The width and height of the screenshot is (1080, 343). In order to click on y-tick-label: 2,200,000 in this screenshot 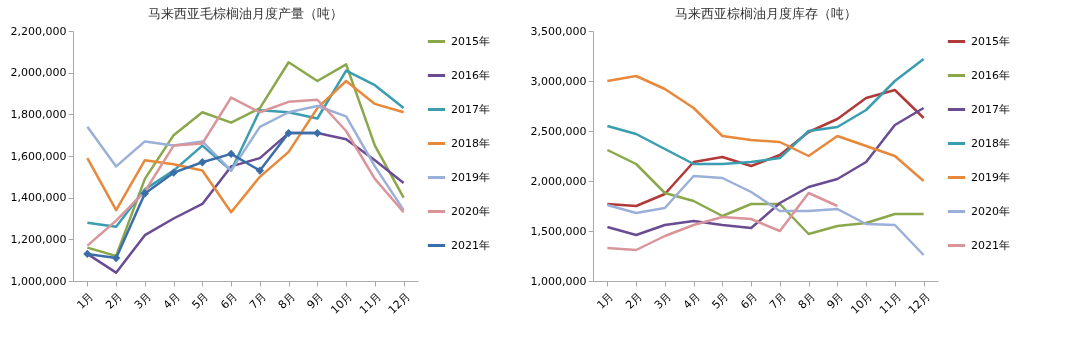, I will do `click(38, 31)`.